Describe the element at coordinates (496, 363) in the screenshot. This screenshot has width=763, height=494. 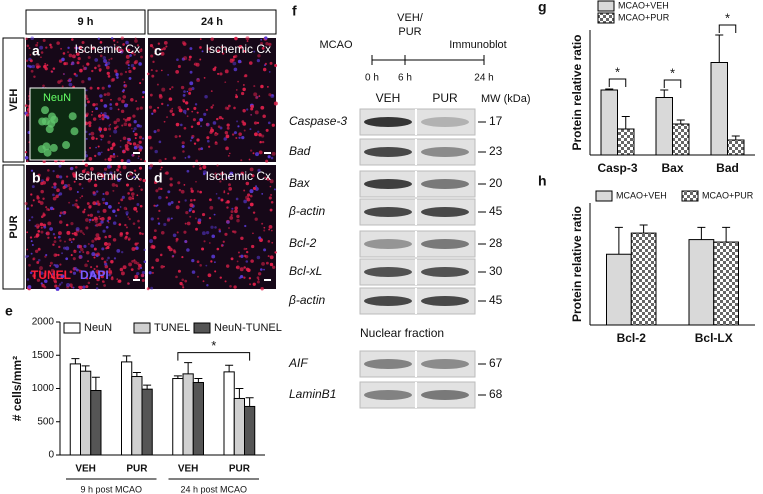
I see `mw-value: 67` at that location.